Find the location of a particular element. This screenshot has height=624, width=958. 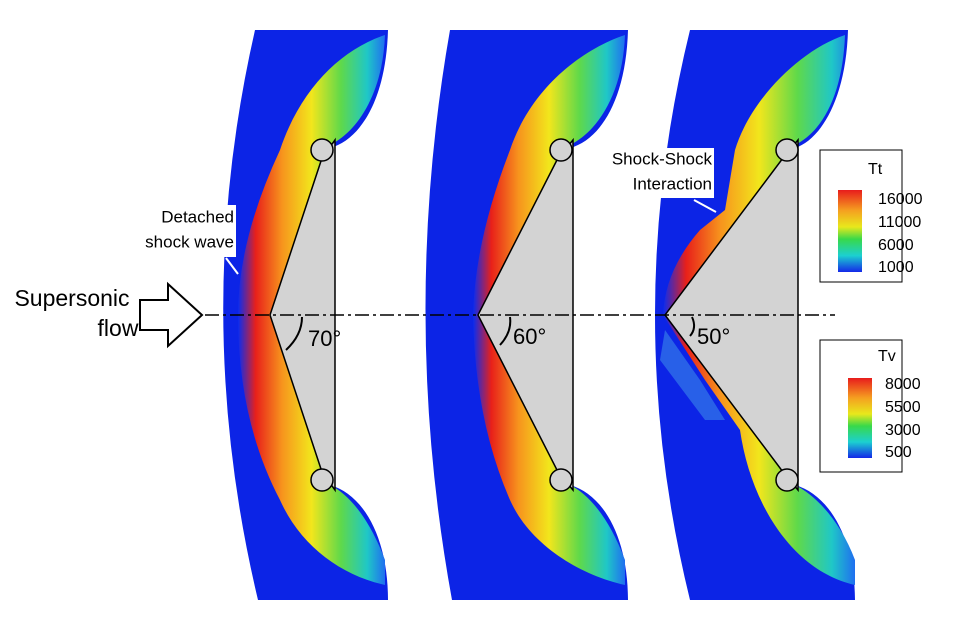

legend-label: 8000 is located at coordinates (903, 384).